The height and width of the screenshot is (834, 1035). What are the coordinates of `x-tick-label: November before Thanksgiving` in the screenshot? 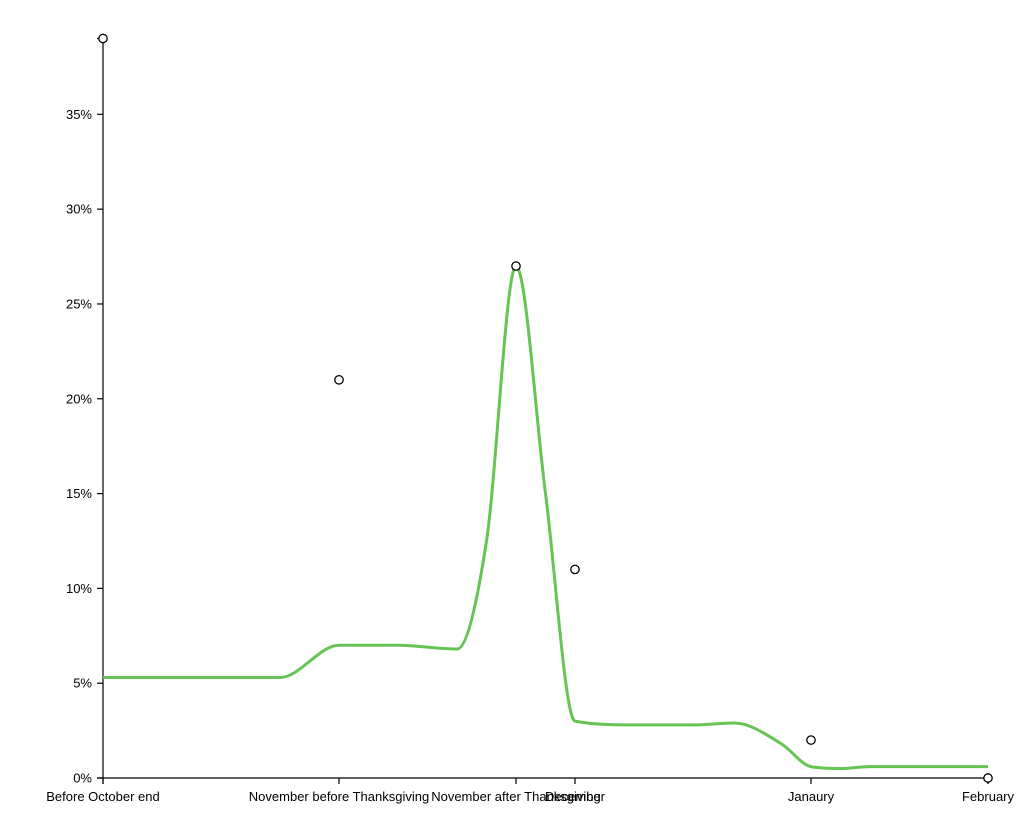 It's located at (339, 796).